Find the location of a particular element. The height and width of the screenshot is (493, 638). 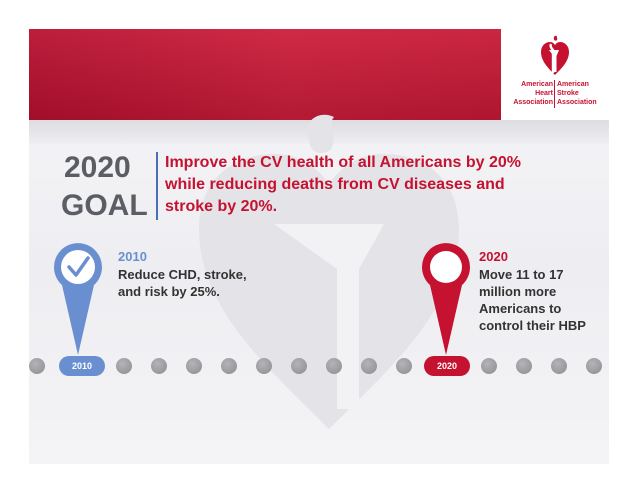

map-pin-2020-icon is located at coordinates (446, 299).